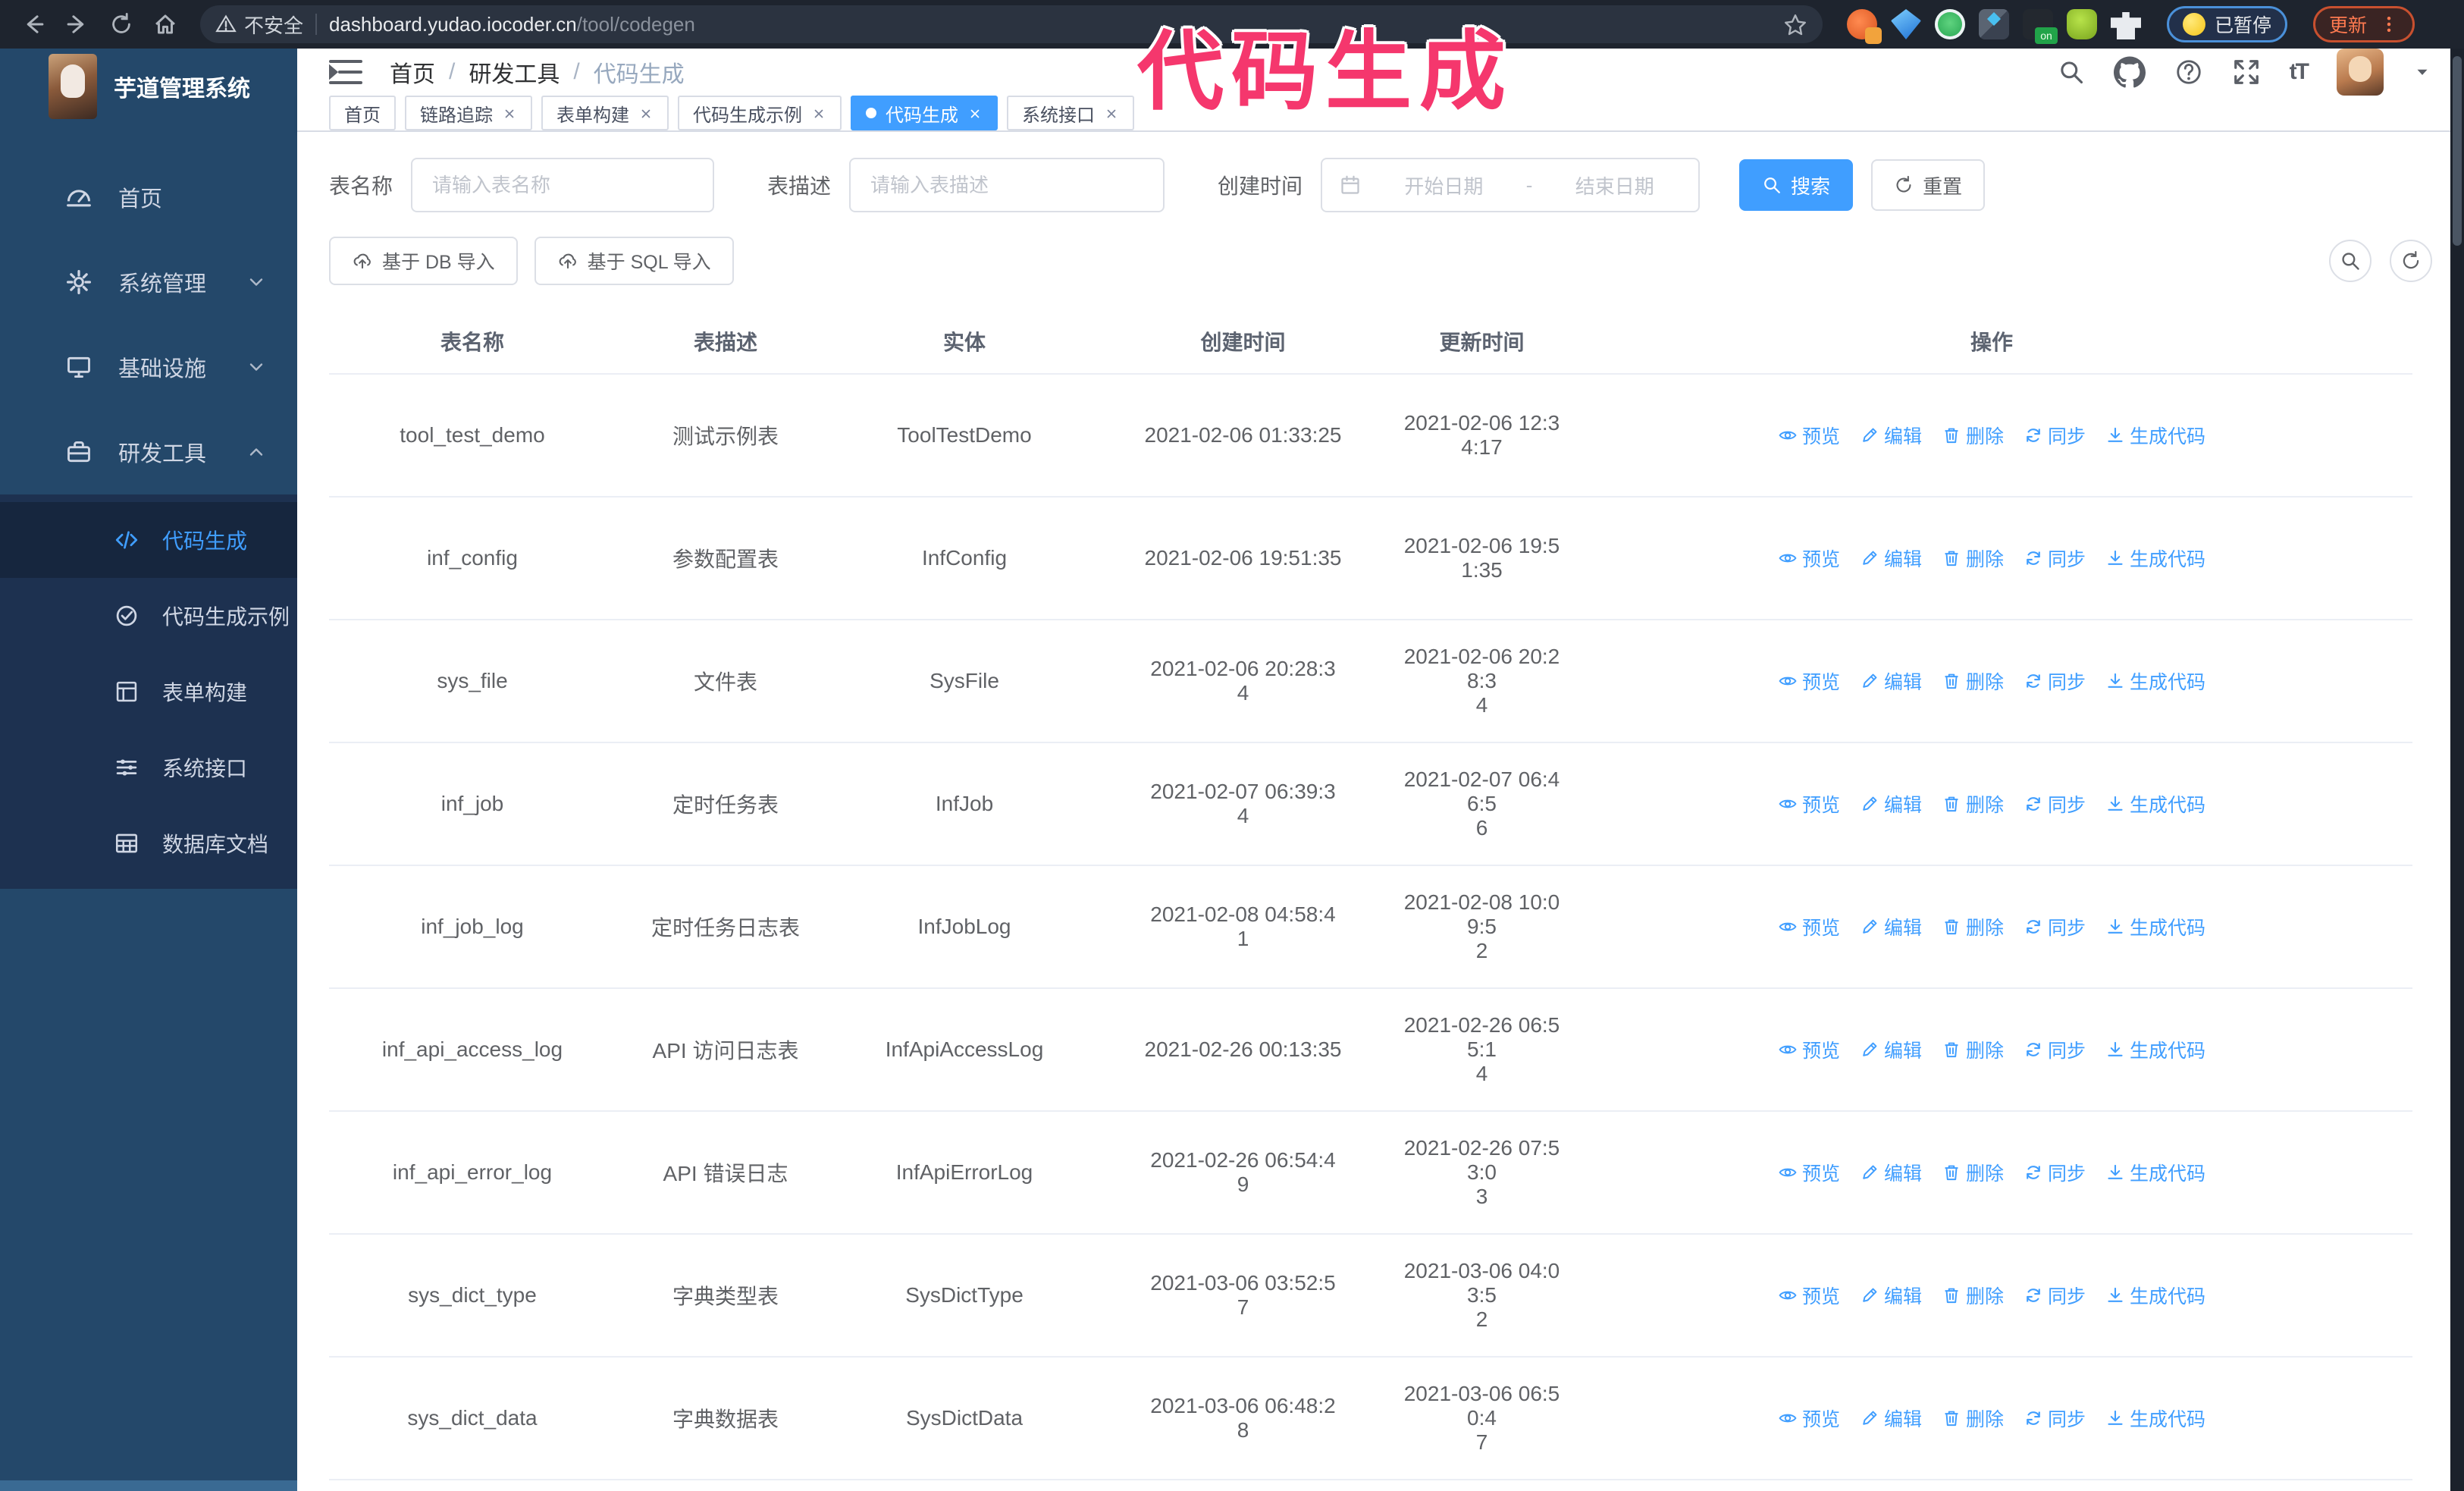 The width and height of the screenshot is (2464, 1491). Describe the element at coordinates (2188, 72) in the screenshot. I see `help-icon` at that location.